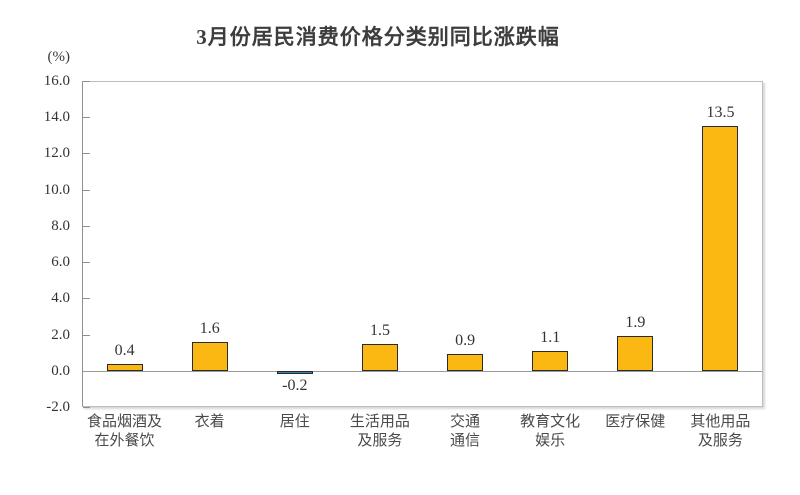  What do you see at coordinates (379, 432) in the screenshot?
I see `category-label-3: 生活用品 及服务` at bounding box center [379, 432].